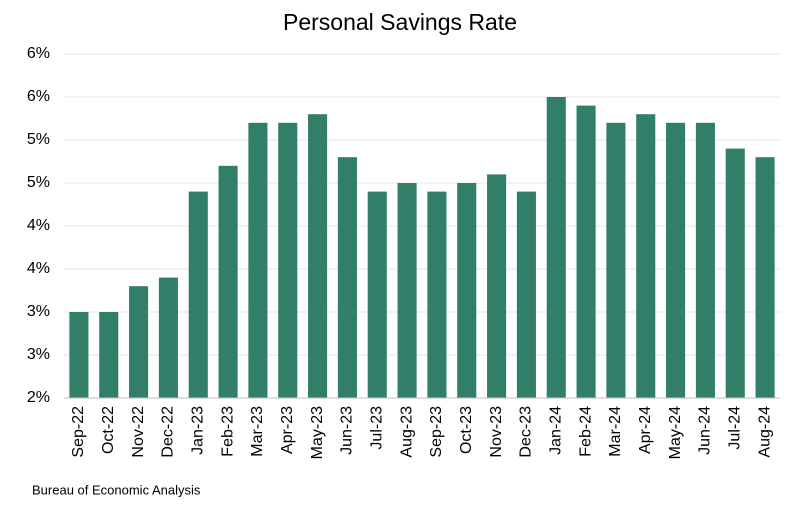  Describe the element at coordinates (526, 432) in the screenshot. I see `x-tick-label: Dec-23` at that location.